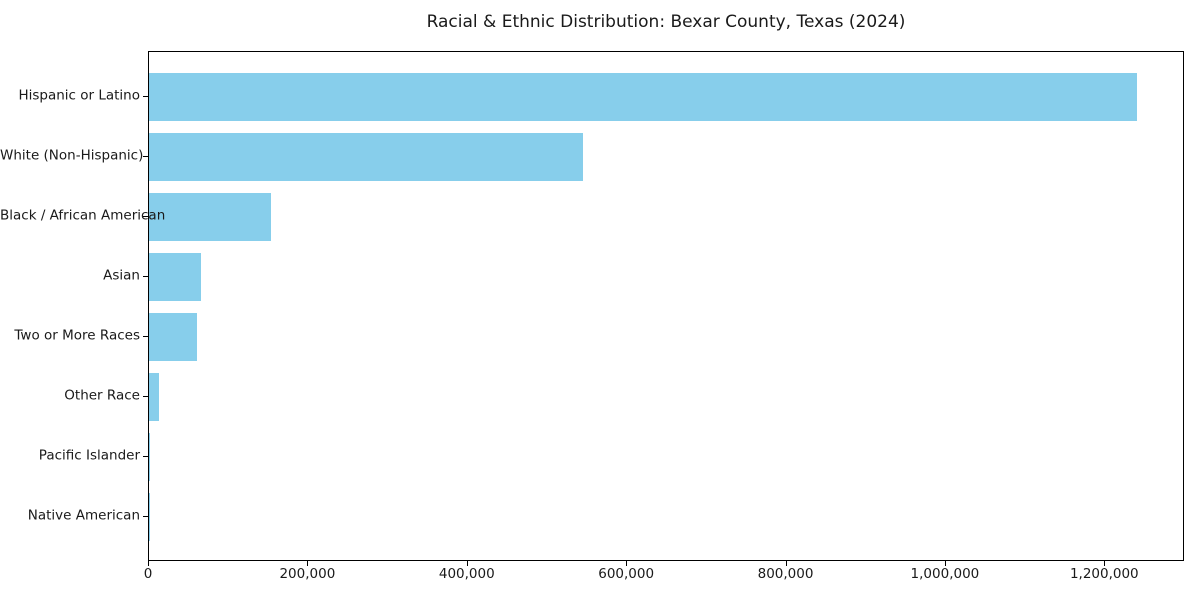 The image size is (1200, 600). What do you see at coordinates (626, 574) in the screenshot?
I see `x-tick-label-3: 600,000` at bounding box center [626, 574].